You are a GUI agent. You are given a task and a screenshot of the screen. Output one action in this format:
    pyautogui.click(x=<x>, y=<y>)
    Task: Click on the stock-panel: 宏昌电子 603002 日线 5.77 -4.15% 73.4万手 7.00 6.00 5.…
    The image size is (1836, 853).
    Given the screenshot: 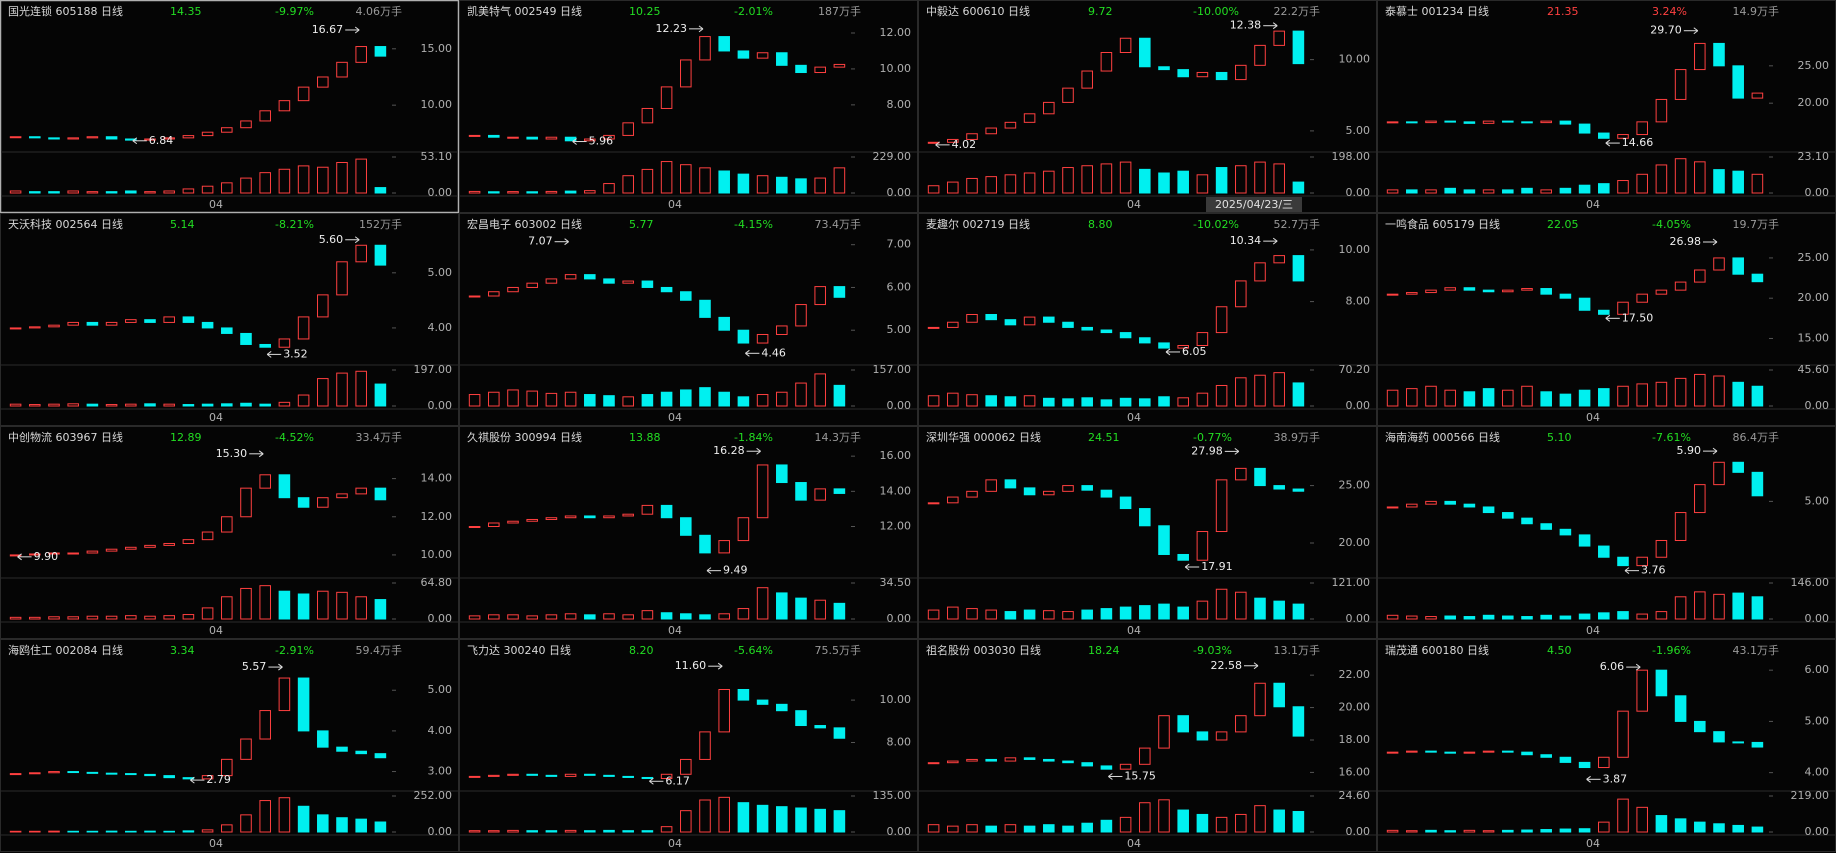 What is the action you would take?
    pyautogui.click(x=688, y=319)
    